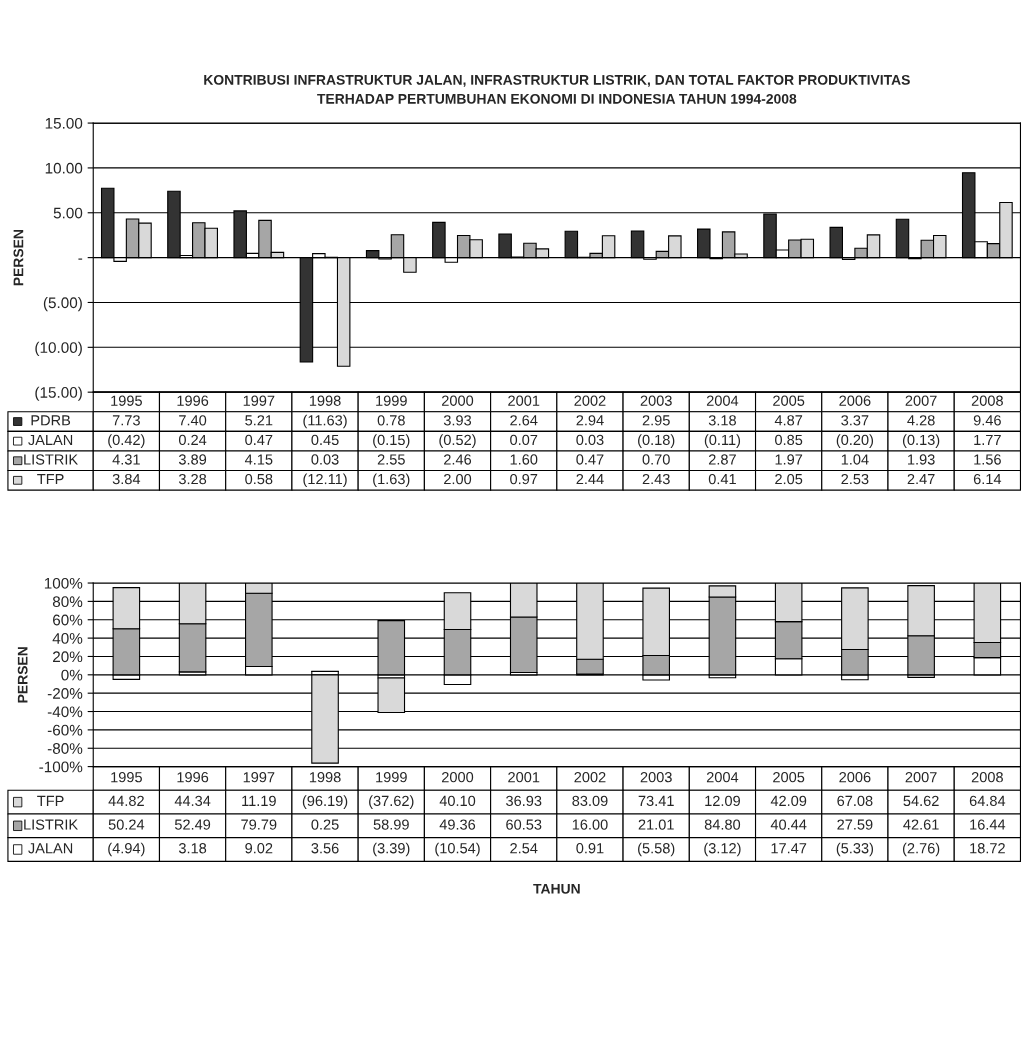  What do you see at coordinates (126, 849) in the screenshot?
I see `data-label: (4.94)` at bounding box center [126, 849].